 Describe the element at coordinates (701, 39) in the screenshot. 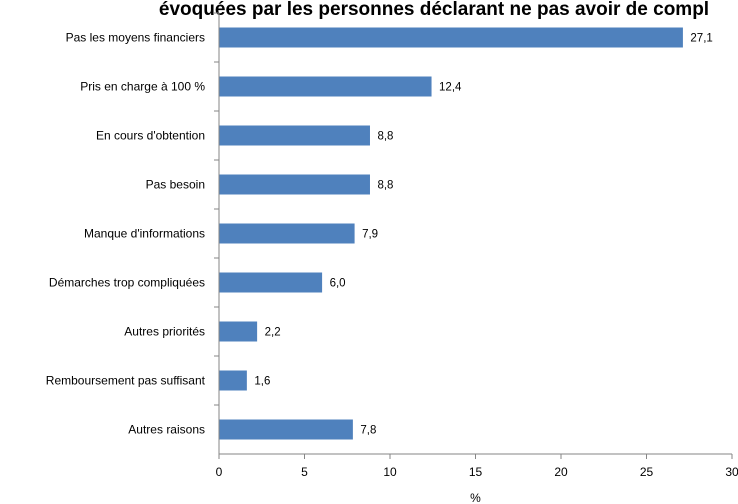

I see `value-label: 27,1` at that location.